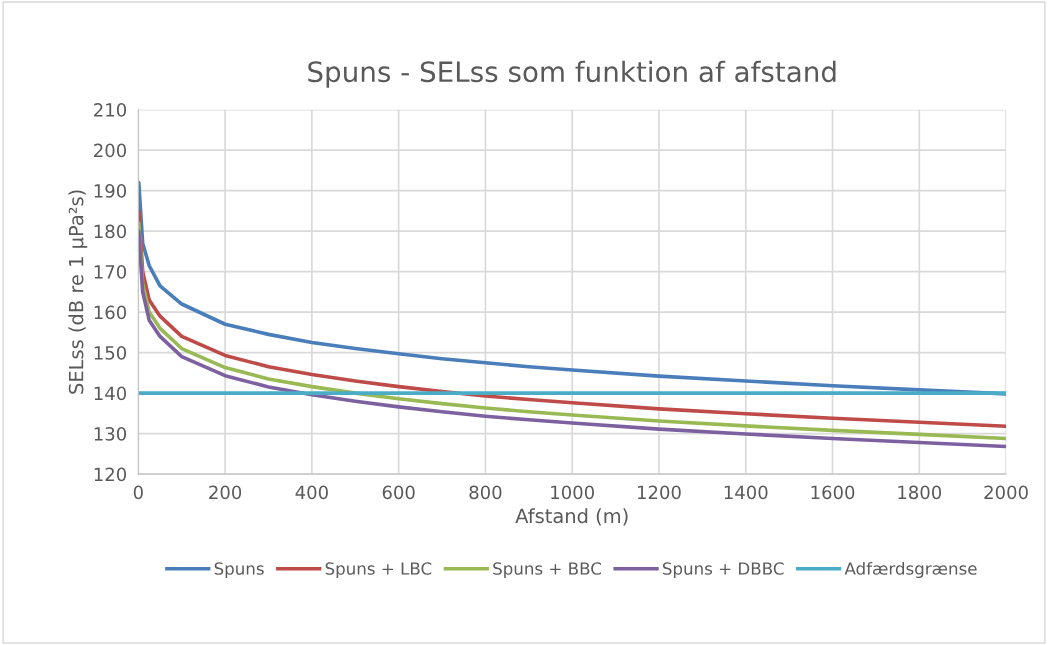 This screenshot has width=1048, height=645. What do you see at coordinates (572, 74) in the screenshot?
I see `chart-title: Spuns - SELss som funktion af afstand` at bounding box center [572, 74].